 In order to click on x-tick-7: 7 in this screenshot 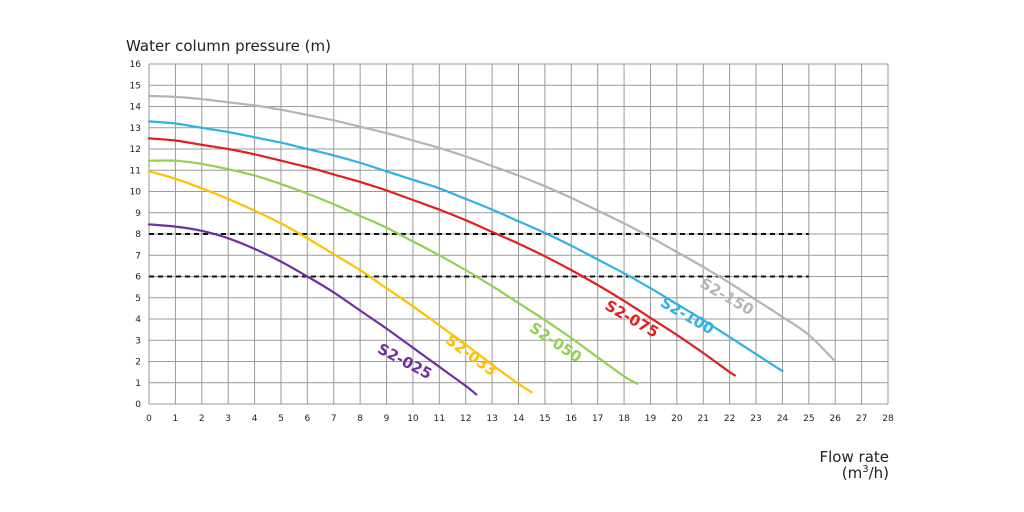, I will do `click(334, 419)`.